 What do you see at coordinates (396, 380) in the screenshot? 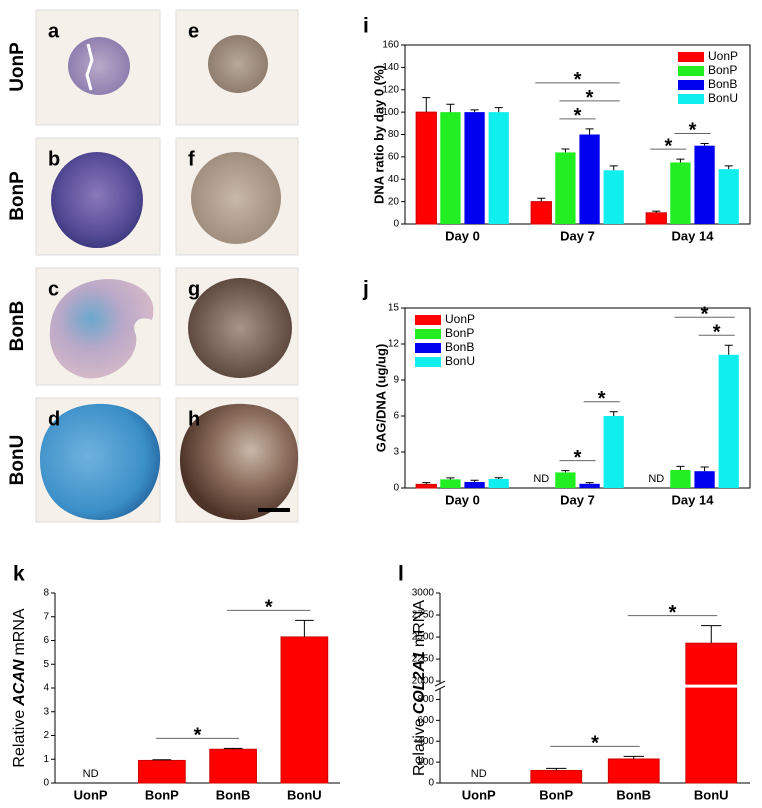
I see `y-tick-label: 9` at bounding box center [396, 380].